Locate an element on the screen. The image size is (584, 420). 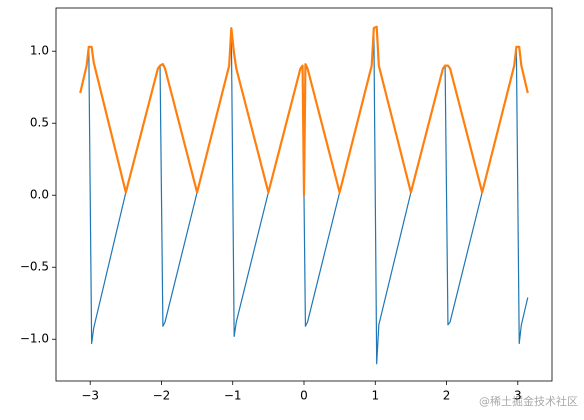
x-tick-label: 0 is located at coordinates (304, 396).